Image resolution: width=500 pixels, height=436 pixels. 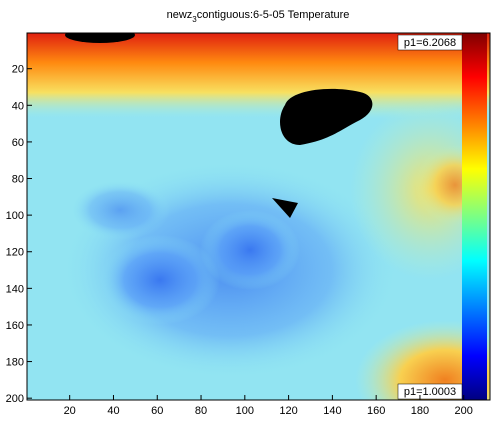 I want to click on chart-title: newz3contiguous:6-5-05 Temperature, so click(x=258, y=16).